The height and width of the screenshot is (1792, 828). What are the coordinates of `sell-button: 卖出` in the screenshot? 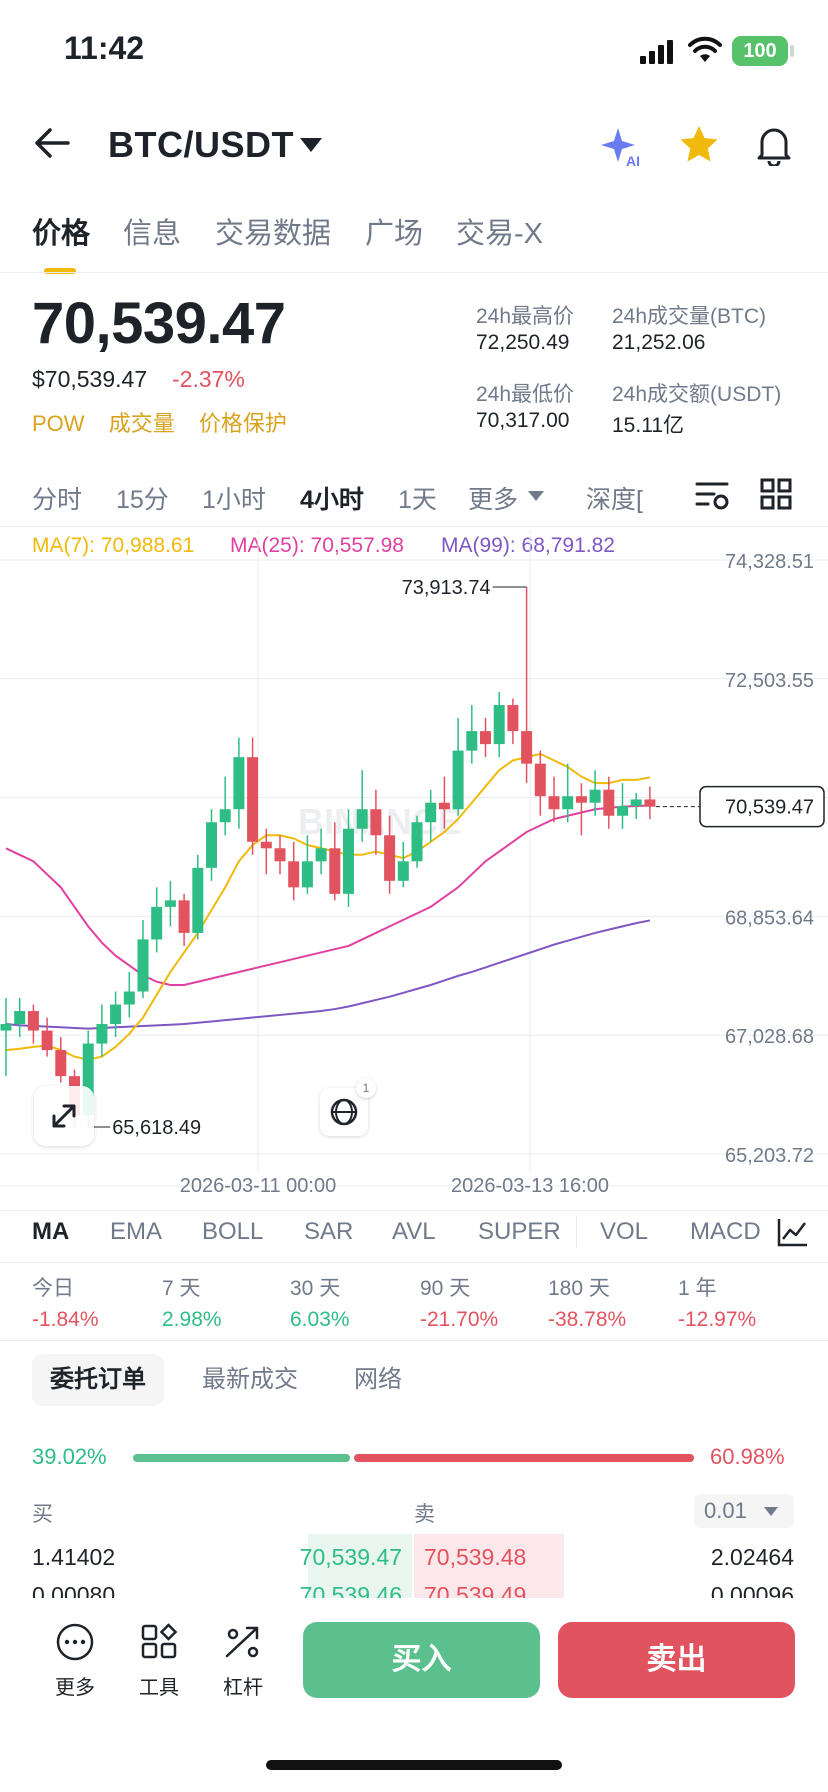 It's located at (676, 1660).